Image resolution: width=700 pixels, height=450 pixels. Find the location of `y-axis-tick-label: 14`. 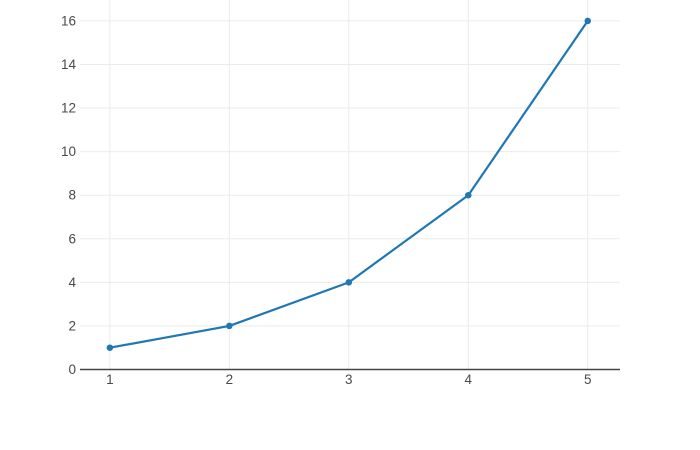

y-axis-tick-label: 14 is located at coordinates (69, 64).